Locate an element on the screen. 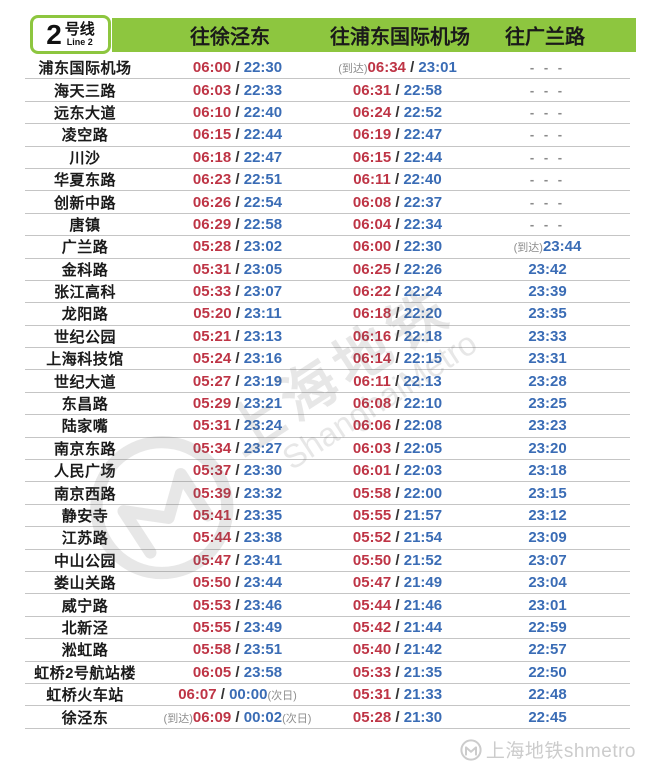 The image size is (660, 772). time-to-guanglanlu: 23:23 is located at coordinates (547, 426).